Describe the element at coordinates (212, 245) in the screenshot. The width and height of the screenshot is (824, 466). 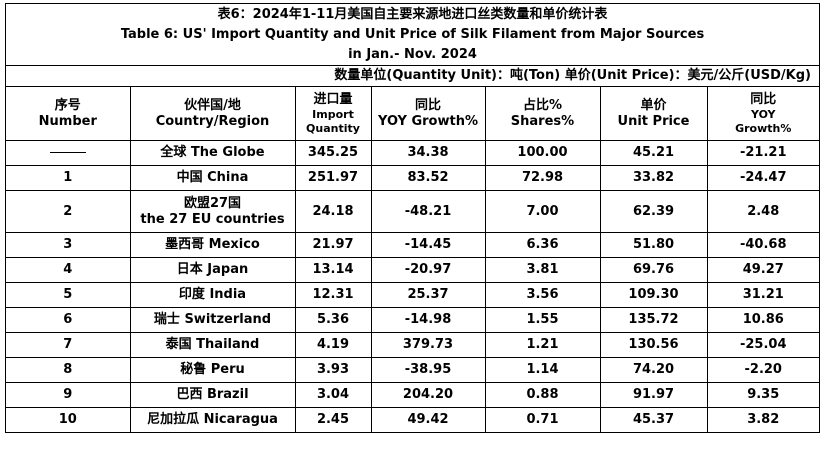
I see `row-partner: 墨西哥 Mexico` at that location.